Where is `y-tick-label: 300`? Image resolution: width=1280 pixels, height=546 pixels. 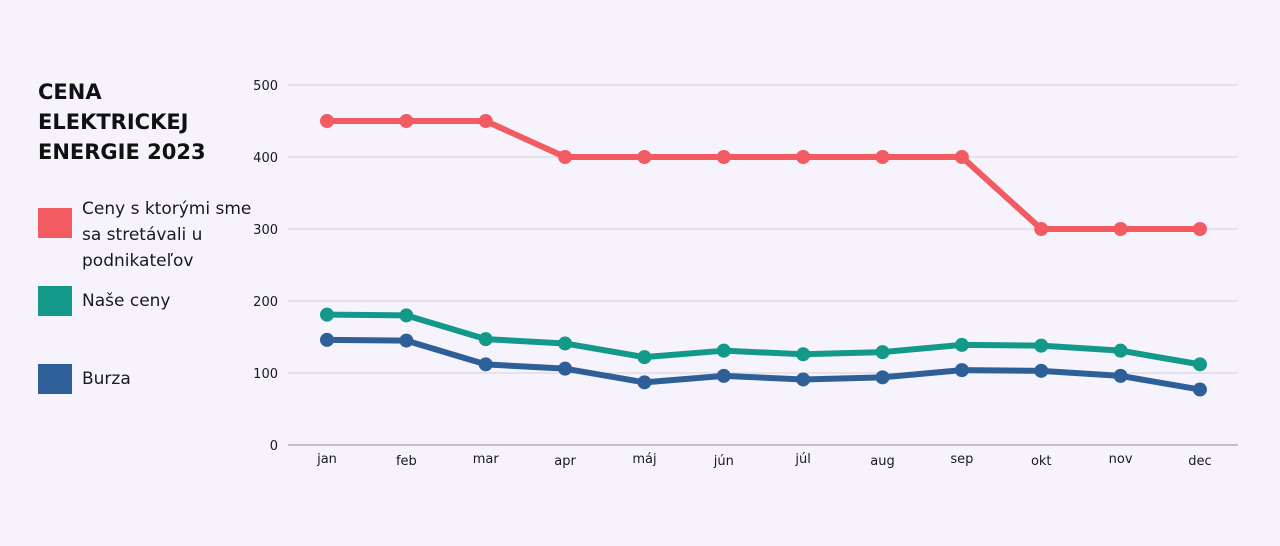 y-tick-label: 300 is located at coordinates (265, 230).